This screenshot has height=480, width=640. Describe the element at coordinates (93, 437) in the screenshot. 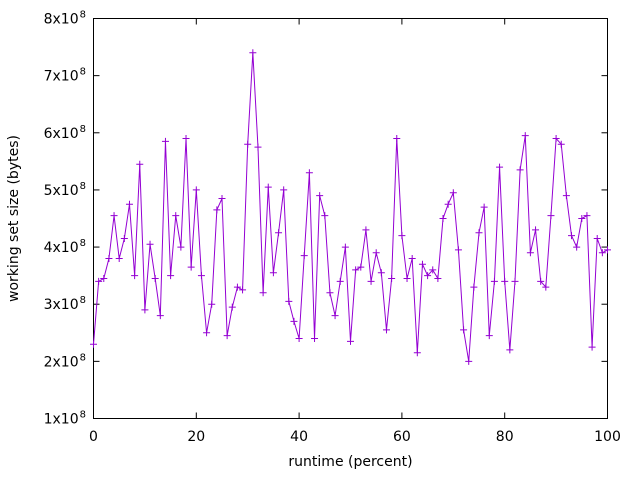

I see `x-tick-label: 0` at that location.